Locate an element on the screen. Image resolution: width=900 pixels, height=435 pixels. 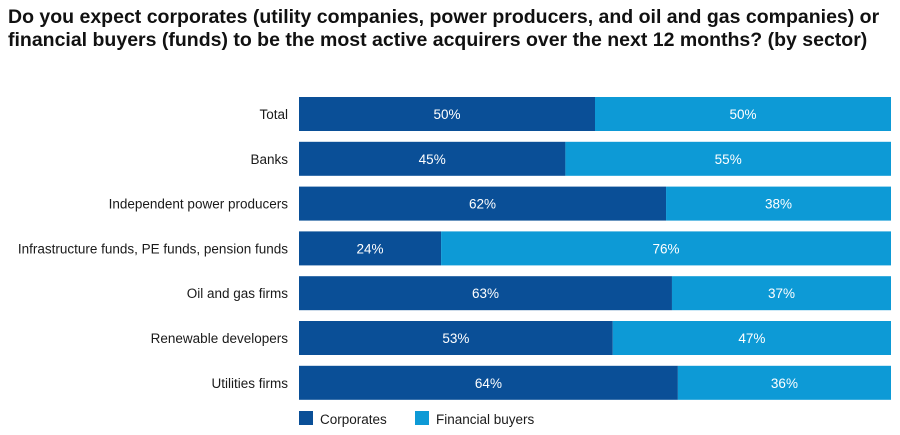
value-label-total-corporates: 50% is located at coordinates (446, 114).